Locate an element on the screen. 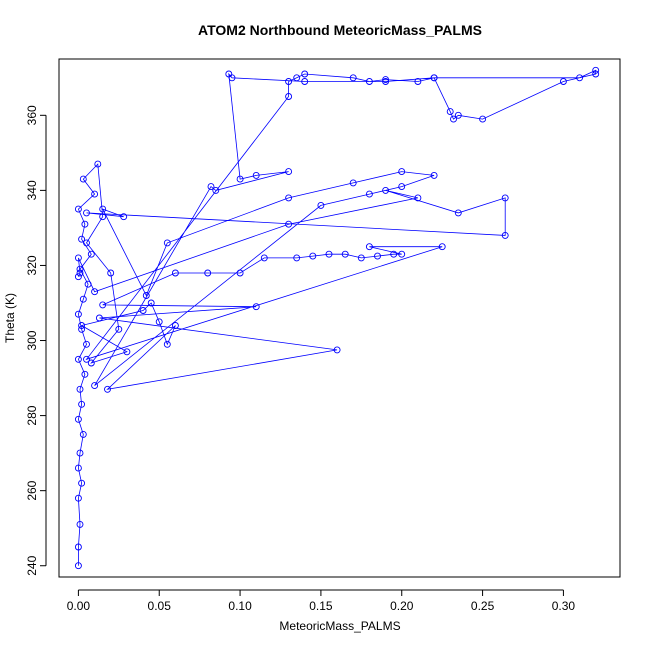 This screenshot has width=650, height=650. x-tick-label: 0.00 is located at coordinates (79, 606).